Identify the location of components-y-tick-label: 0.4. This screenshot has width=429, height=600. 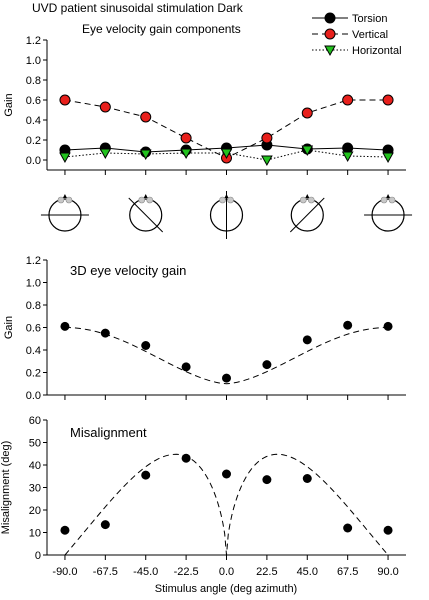
(33, 121).